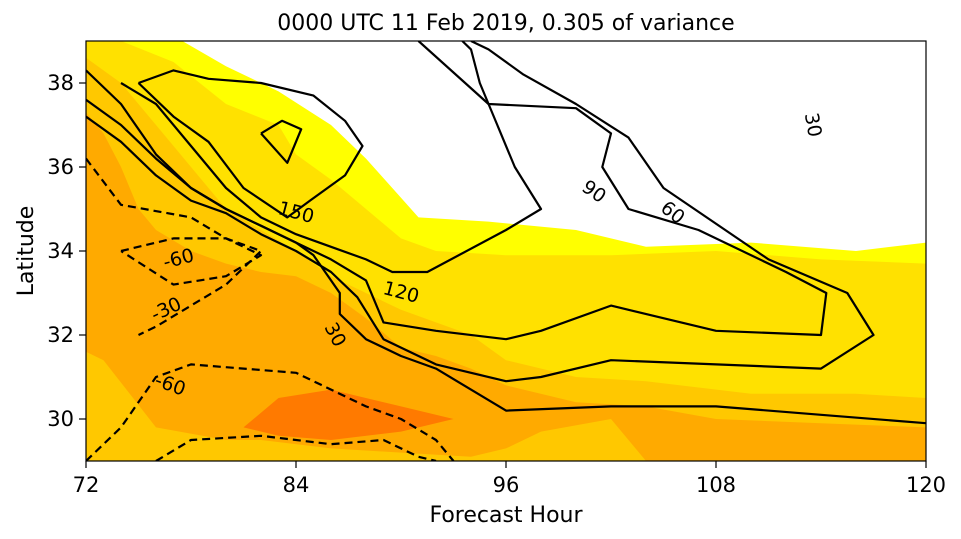  I want to click on y-tick-label: 30, so click(60, 419).